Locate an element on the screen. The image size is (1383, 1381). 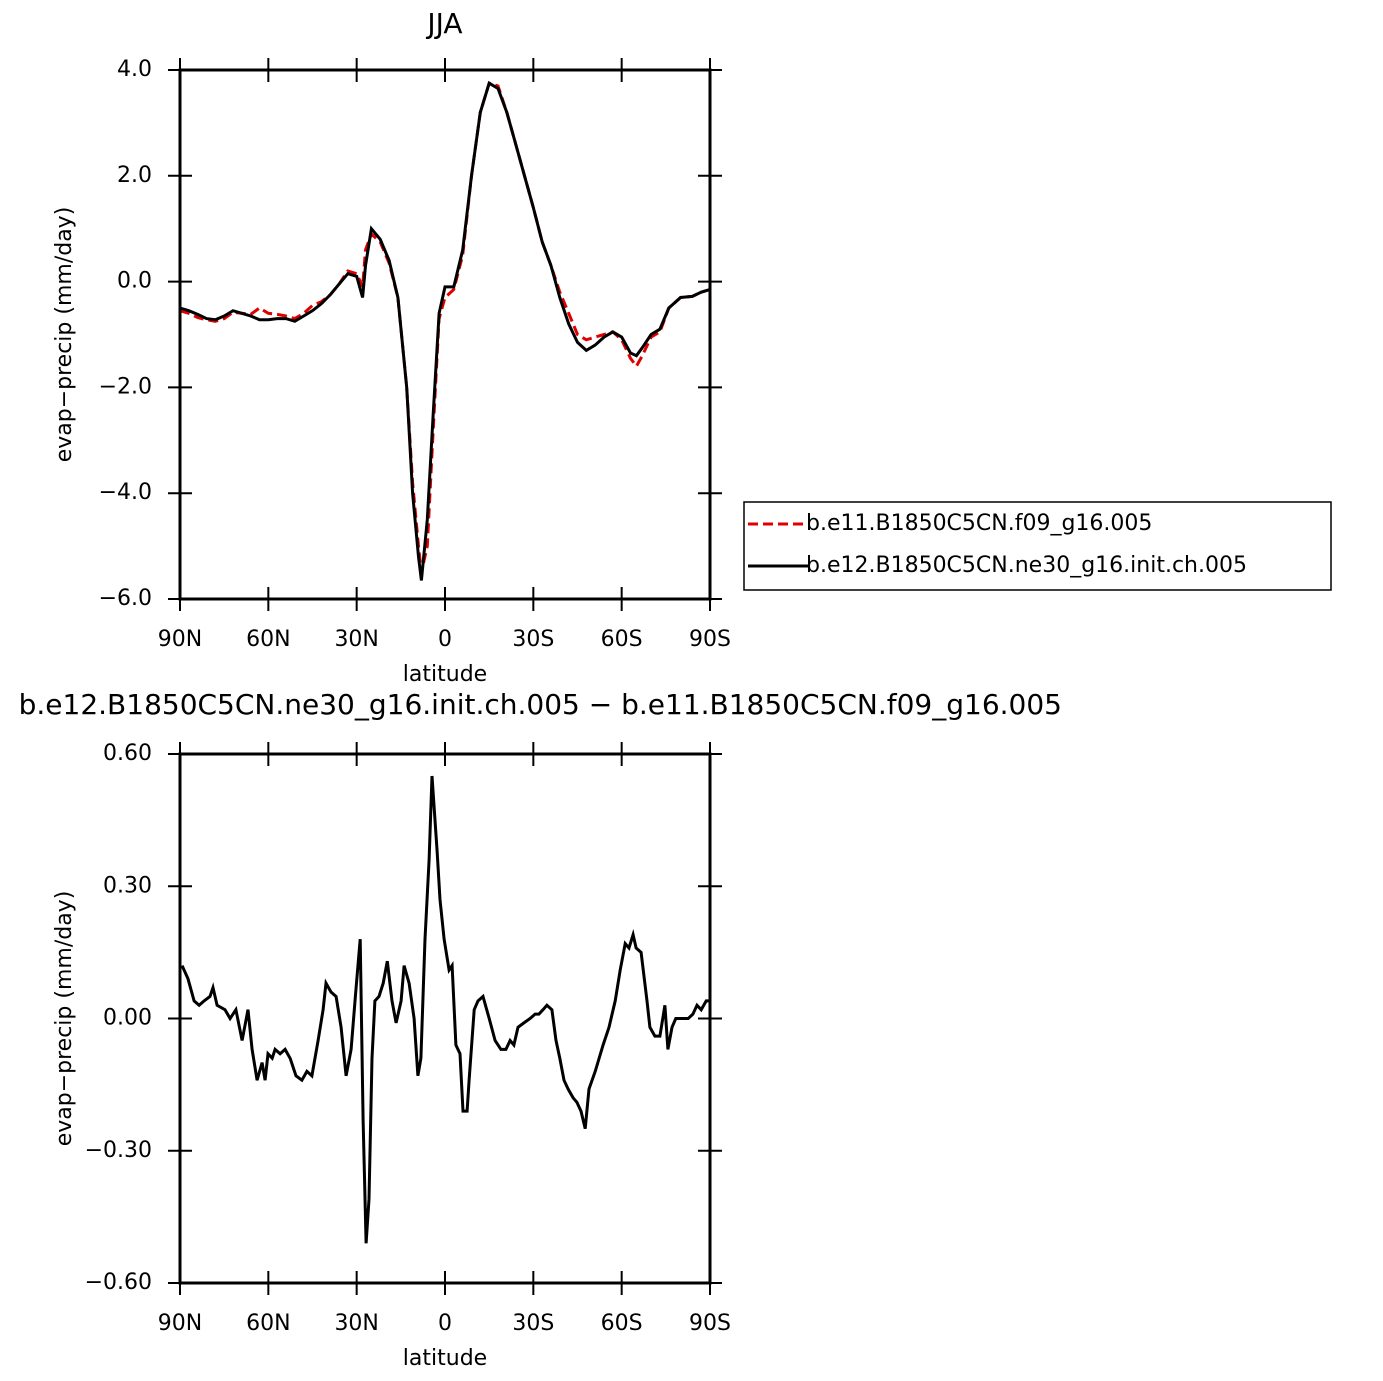
y-tick-label: 2.0 is located at coordinates (134, 175).